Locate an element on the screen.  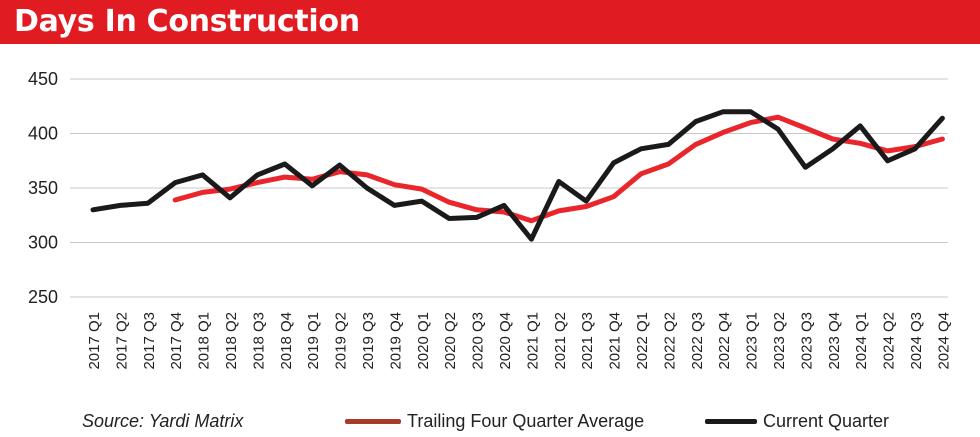
legend-item-current: Current Quarter is located at coordinates (815, 421).